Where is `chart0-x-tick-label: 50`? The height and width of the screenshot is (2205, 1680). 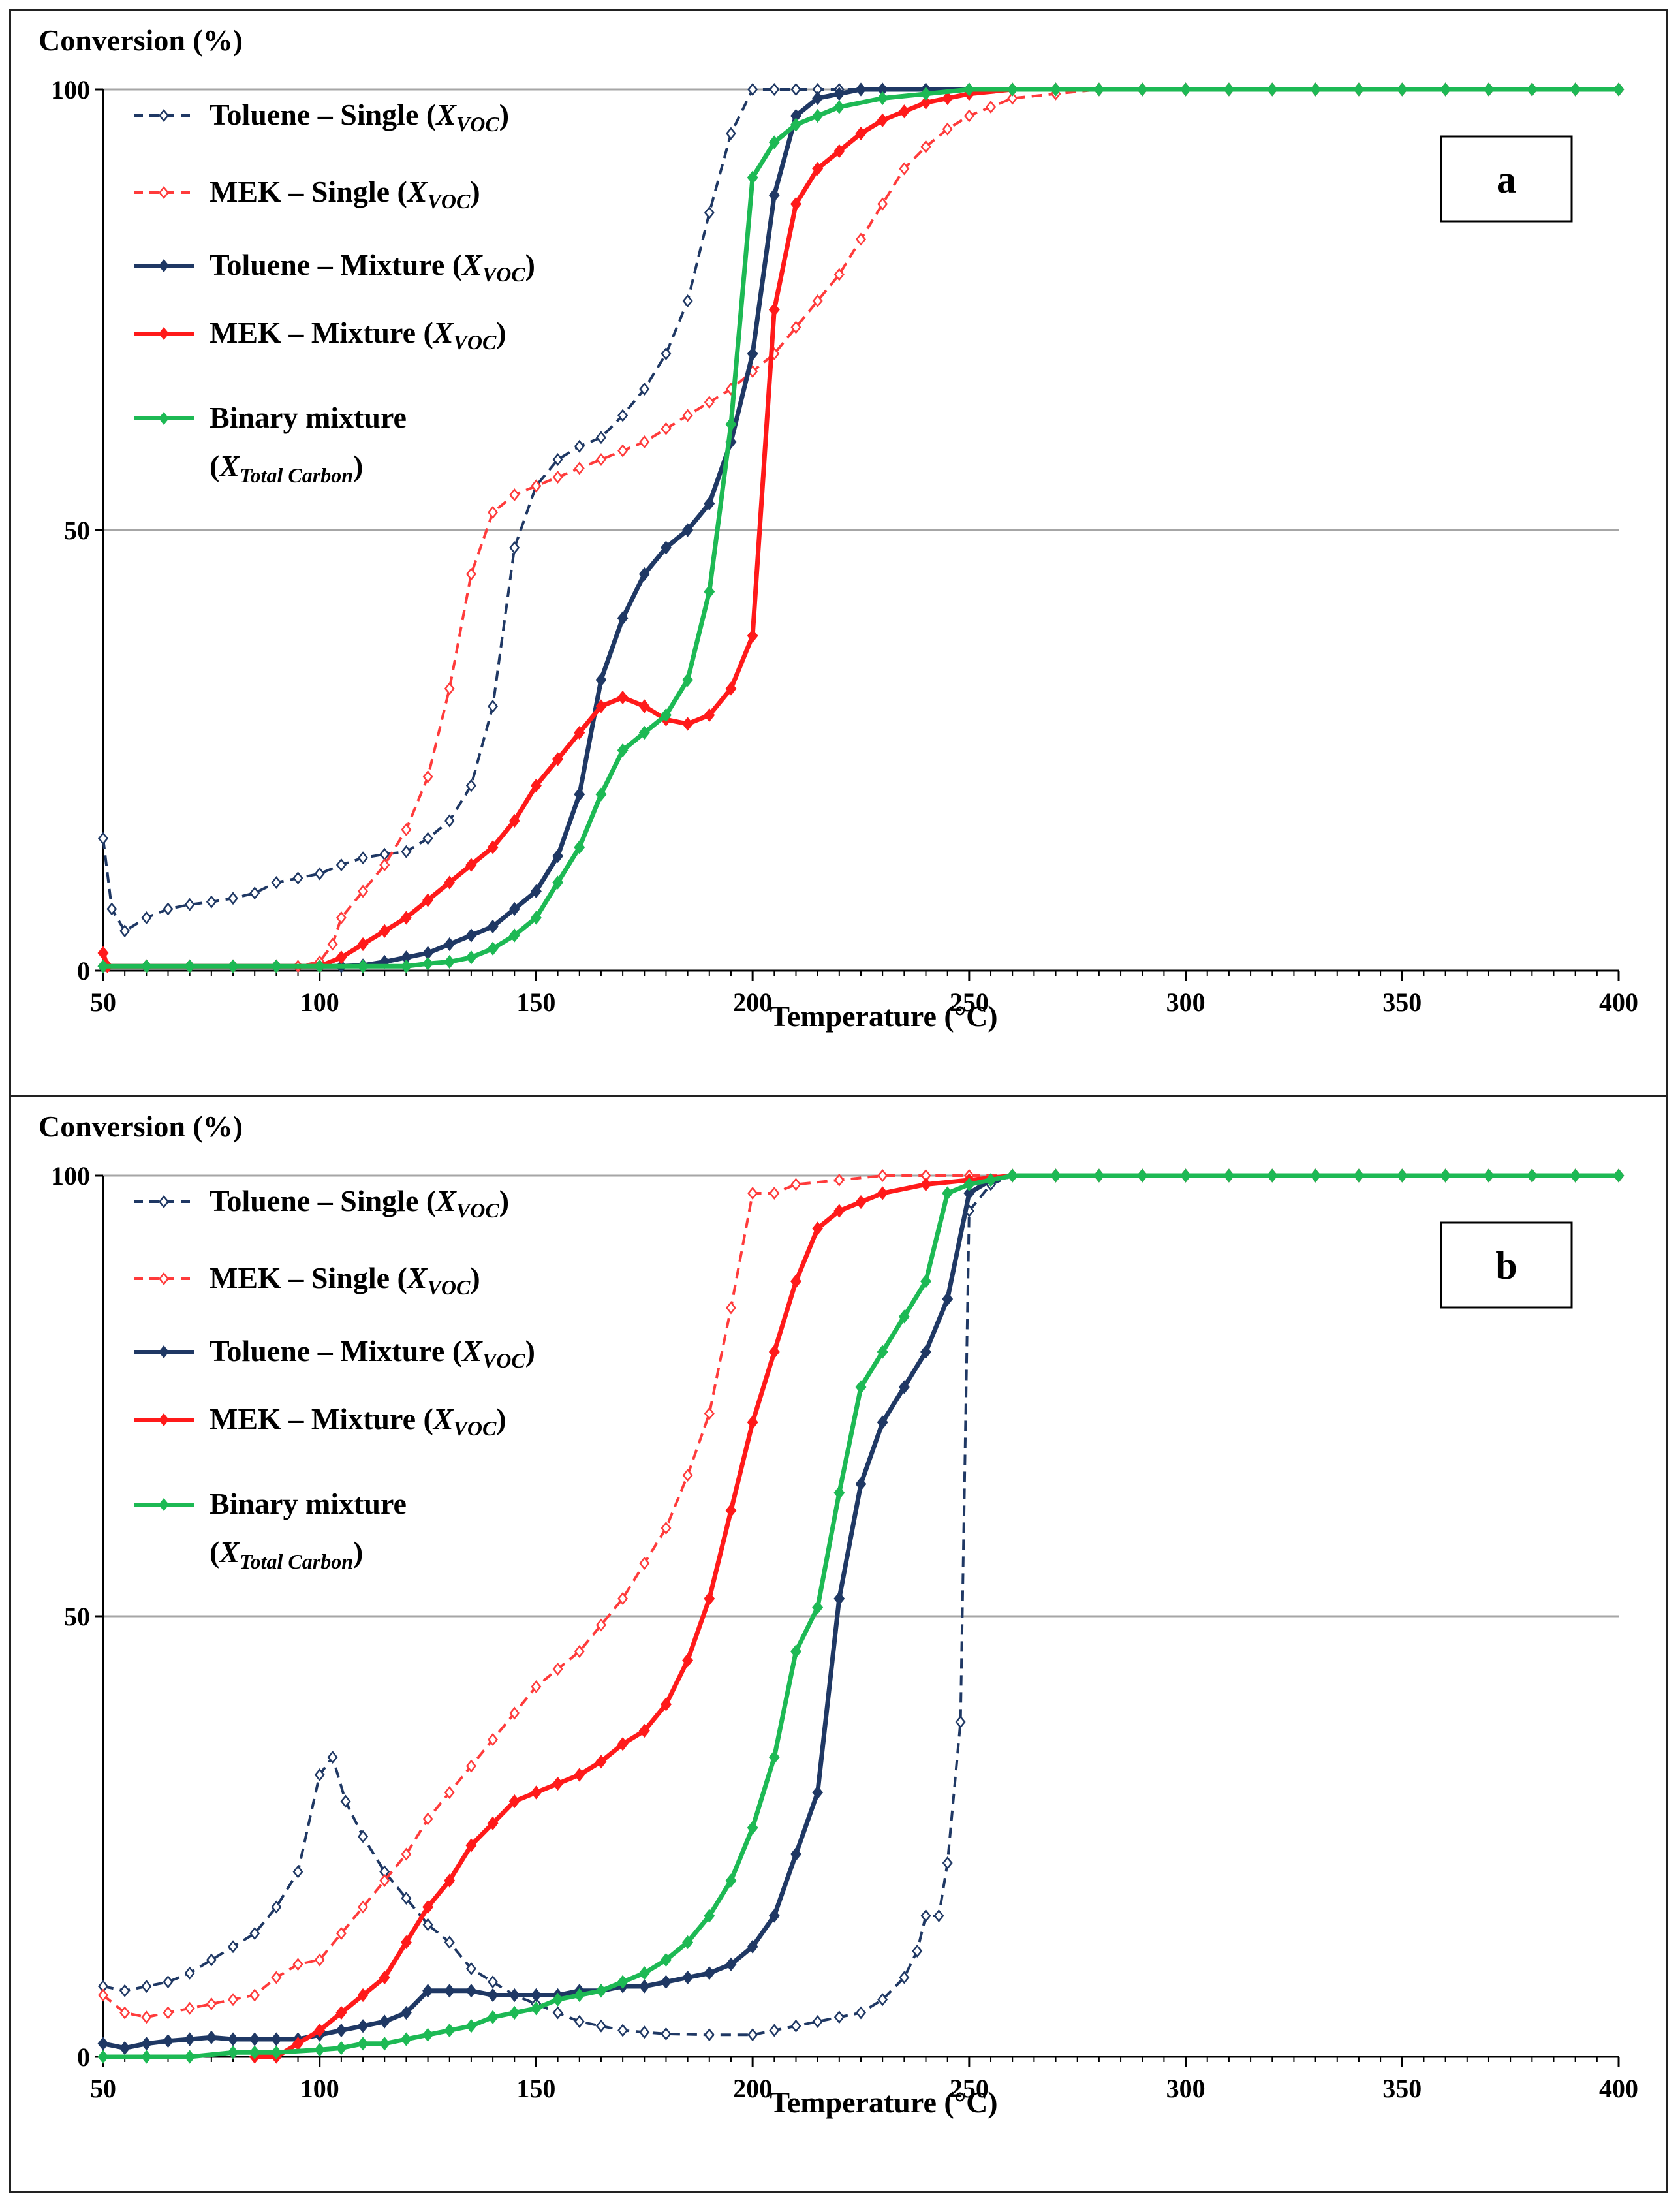
chart0-x-tick-label: 50 is located at coordinates (103, 1002).